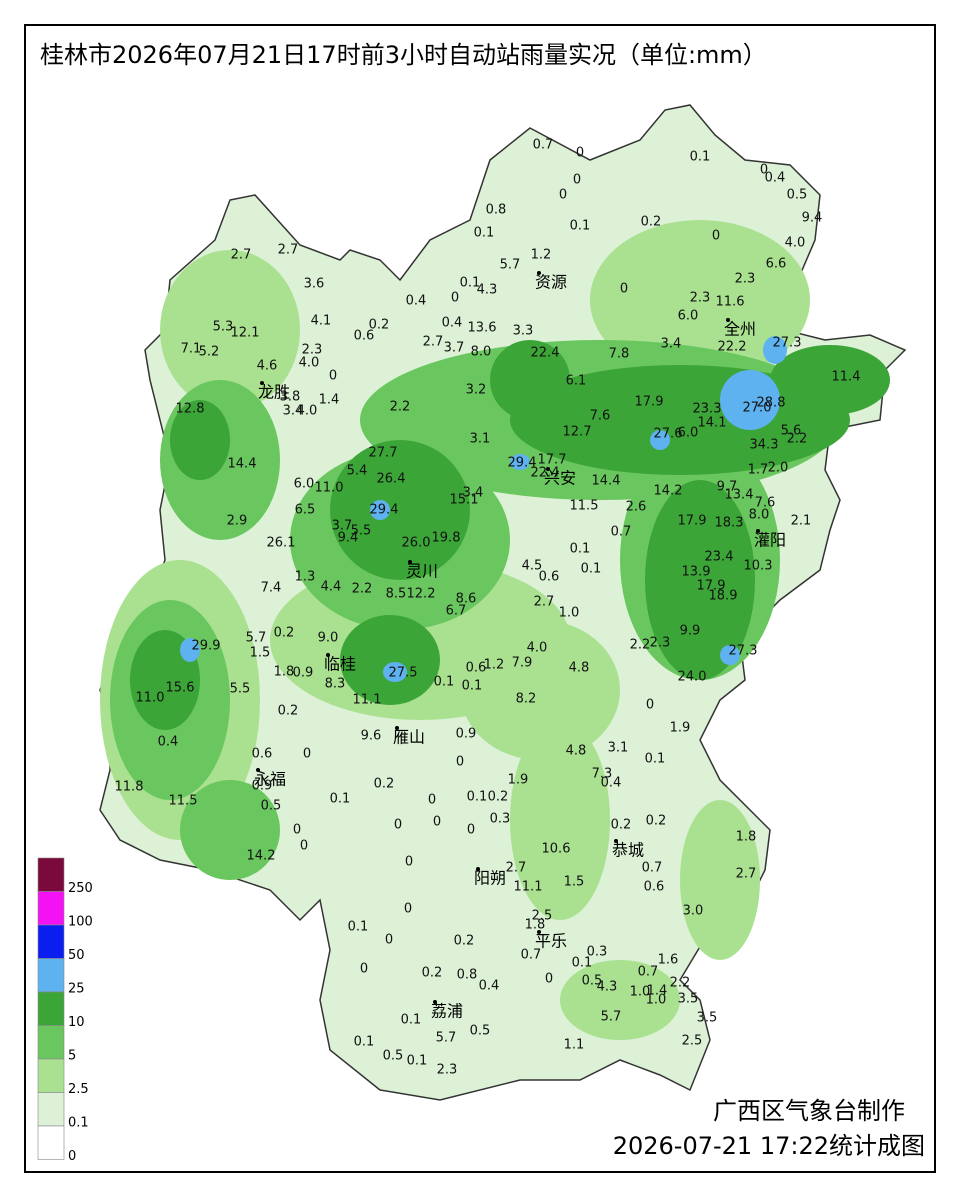 This screenshot has width=960, height=1197. Describe the element at coordinates (746, 837) in the screenshot. I see `station-value: 1.8` at that location.